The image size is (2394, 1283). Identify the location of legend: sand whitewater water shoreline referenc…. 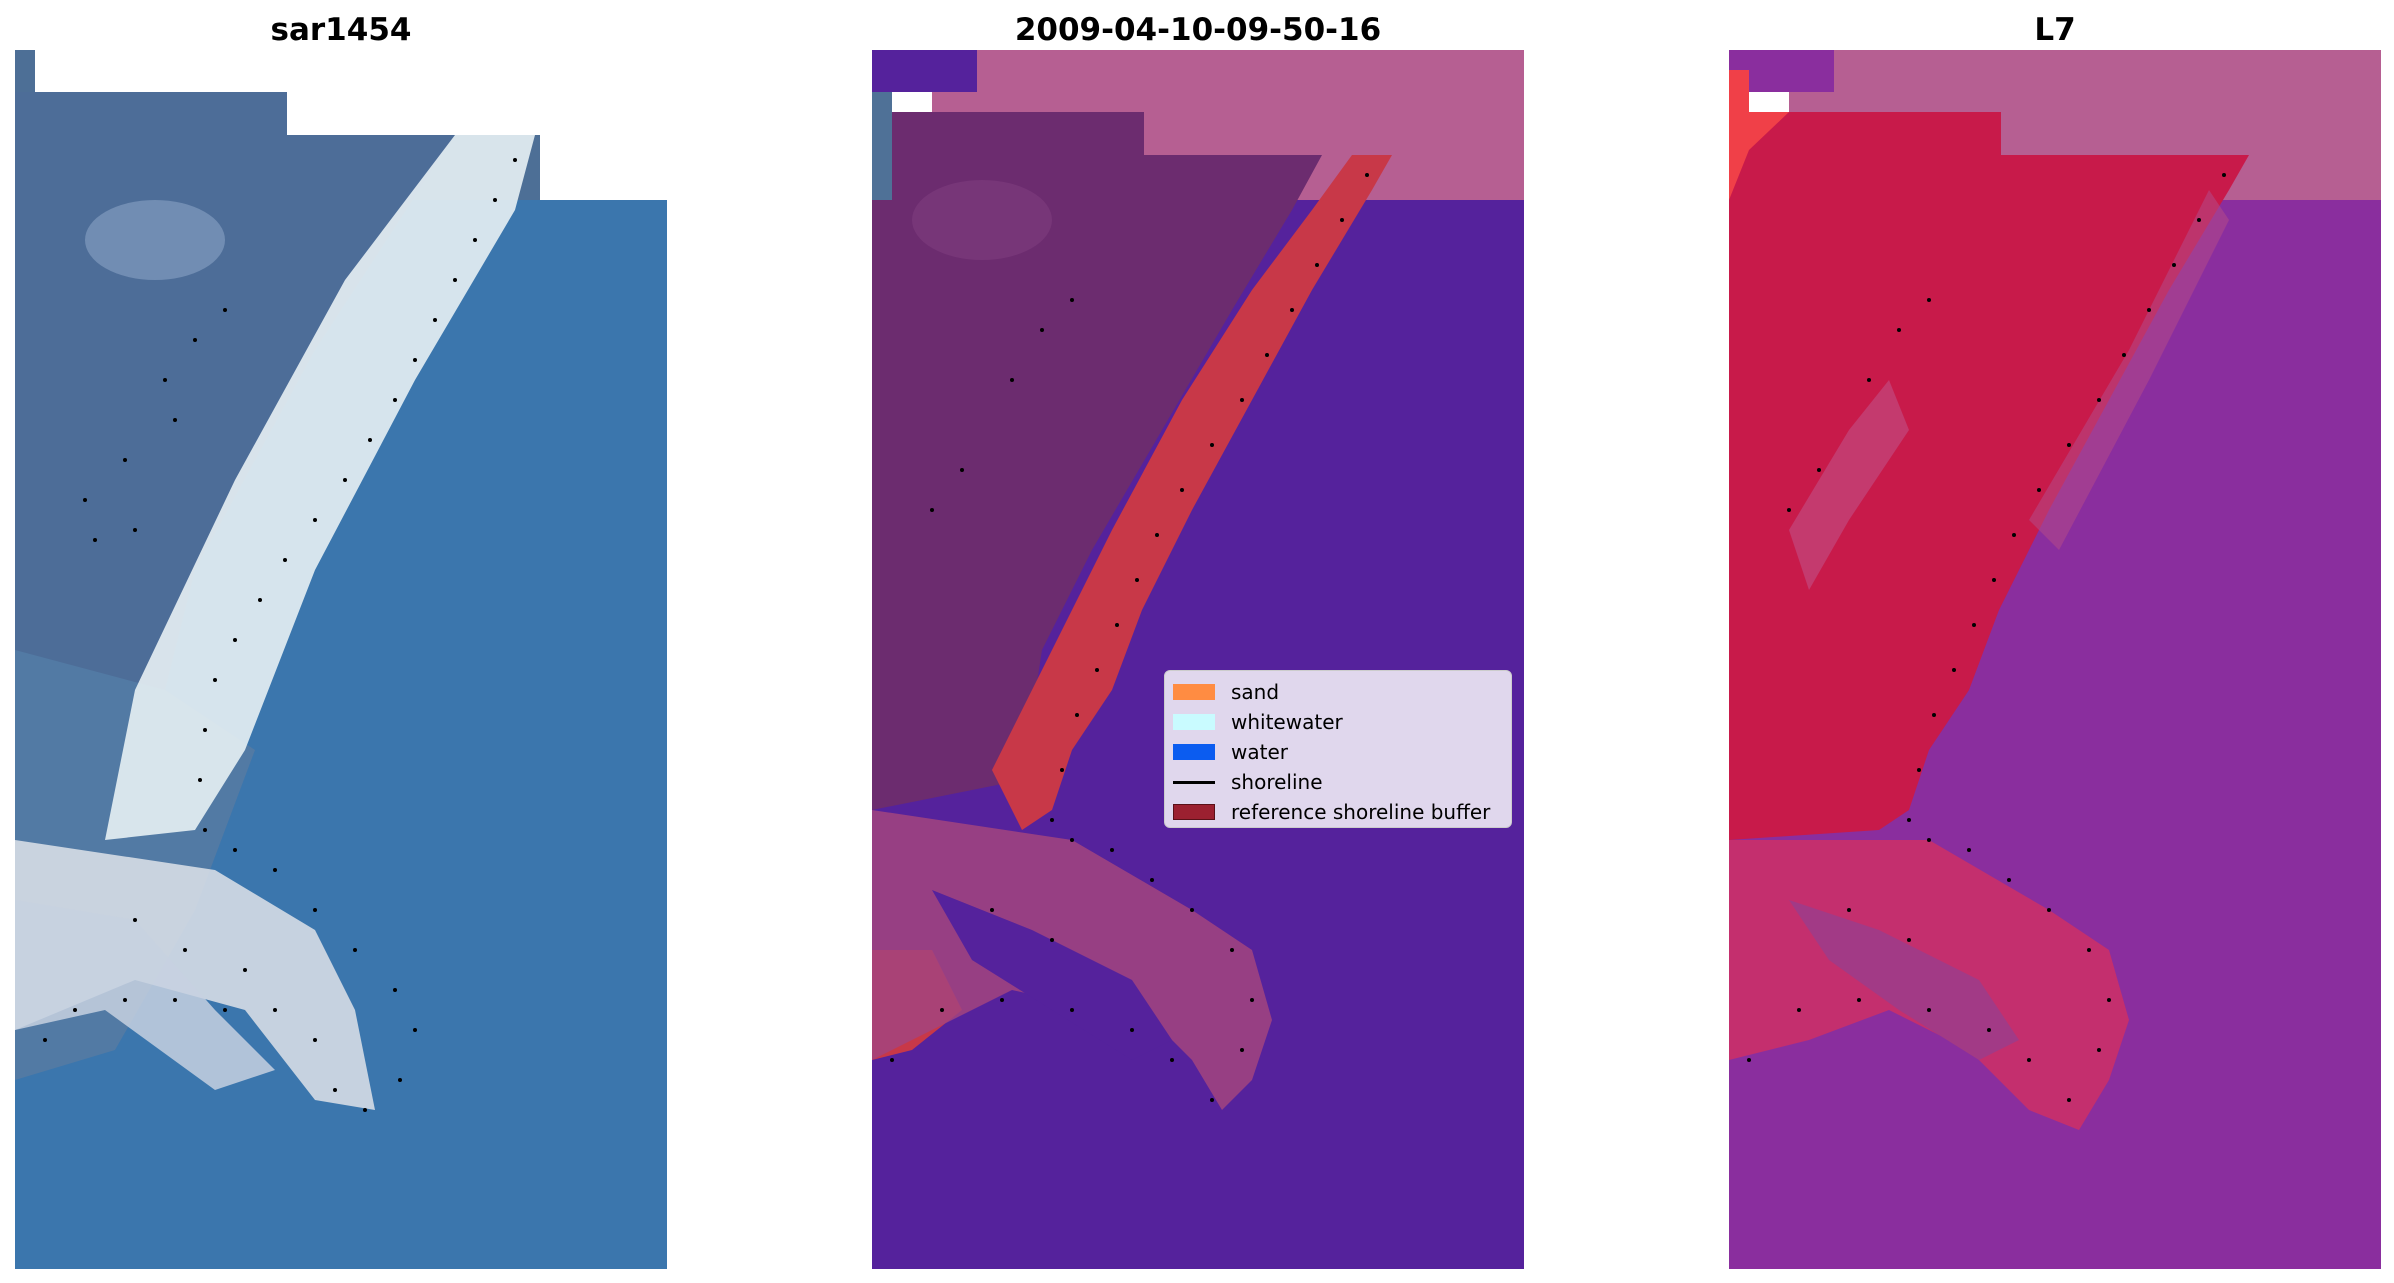
(1338, 749).